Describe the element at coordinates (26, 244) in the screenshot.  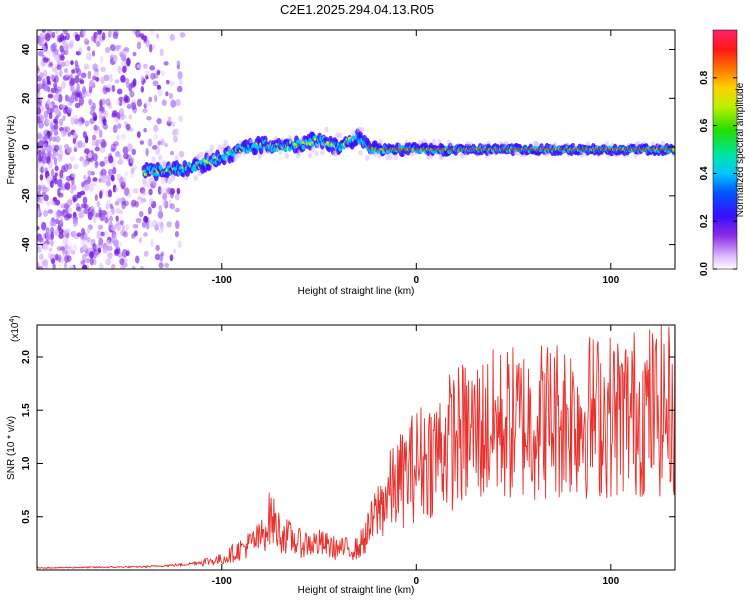
I see `spectrogram-ytick-label: -40` at that location.